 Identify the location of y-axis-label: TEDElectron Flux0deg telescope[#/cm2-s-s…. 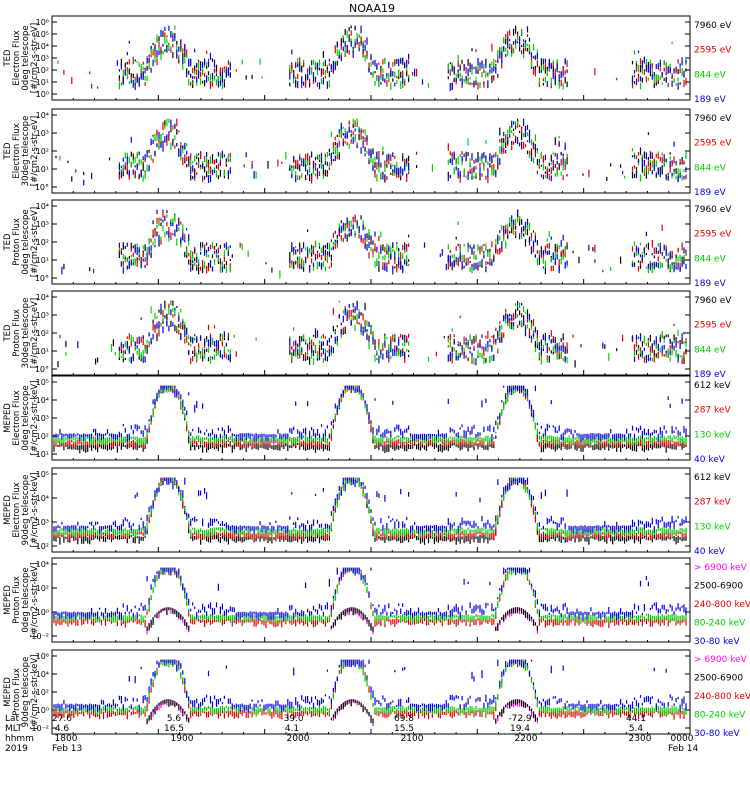
(21, 58).